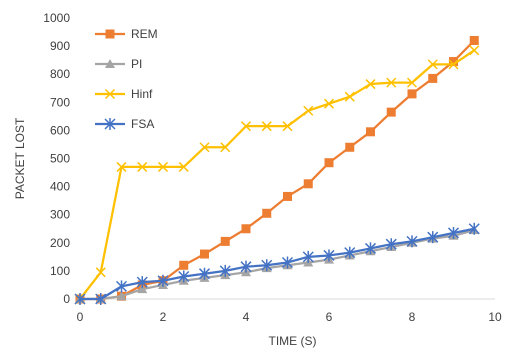 The height and width of the screenshot is (349, 505). What do you see at coordinates (289, 317) in the screenshot?
I see `x-axis-ticks: 0 2 4 6 8 10` at bounding box center [289, 317].